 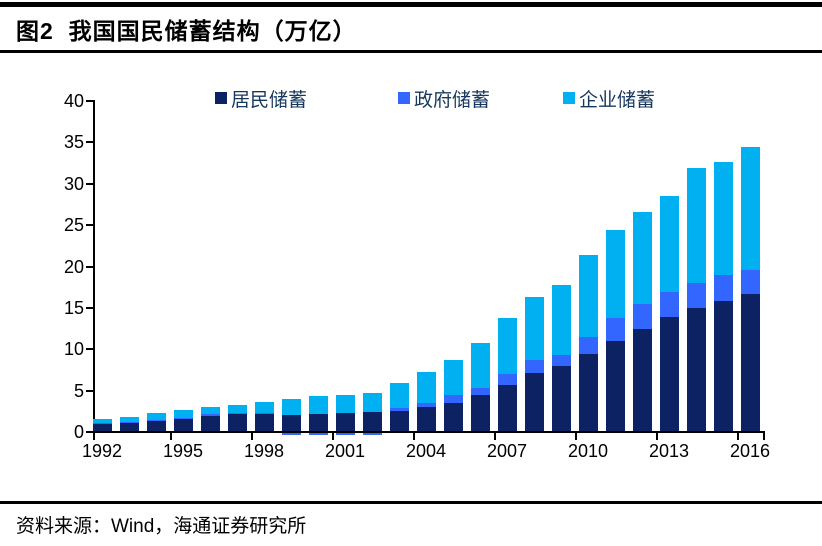 I want to click on bar-segment-2015-household, so click(x=723, y=366).